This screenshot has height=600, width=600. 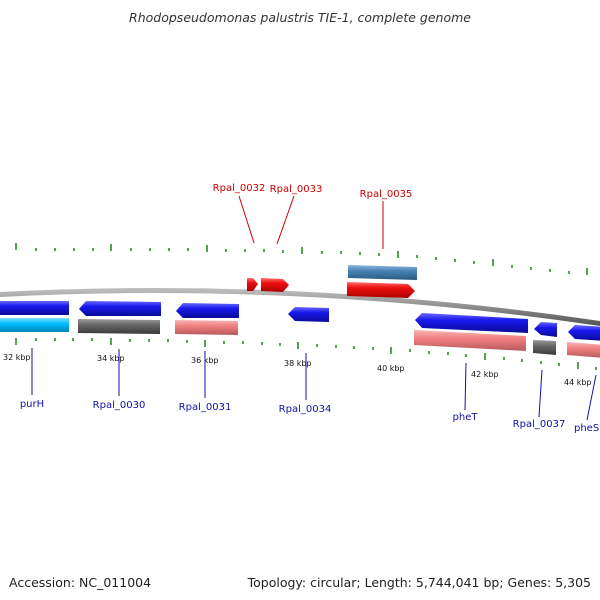 What do you see at coordinates (239, 188) in the screenshot?
I see `label-rpal-0032: Rpal_0032` at bounding box center [239, 188].